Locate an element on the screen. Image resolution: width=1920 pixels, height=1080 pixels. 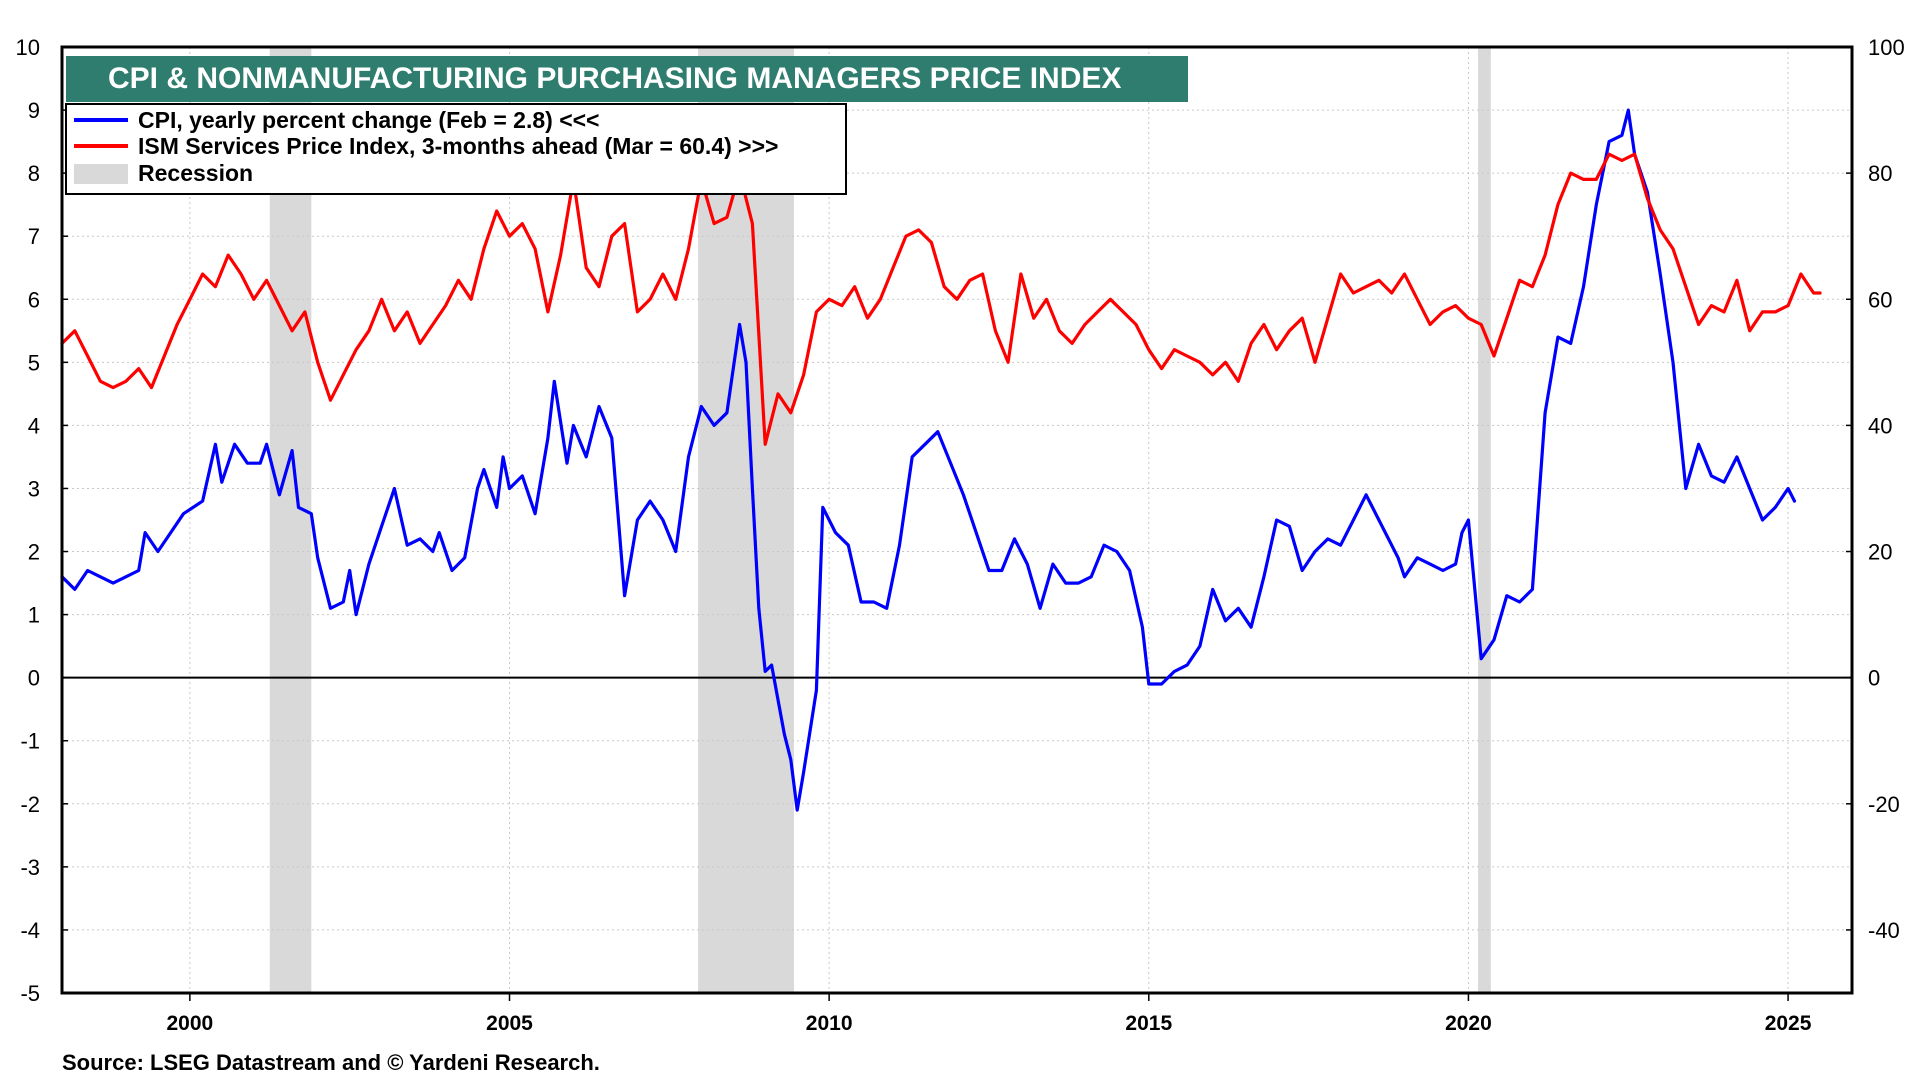
right-tick-label: 60 is located at coordinates (1880, 299).